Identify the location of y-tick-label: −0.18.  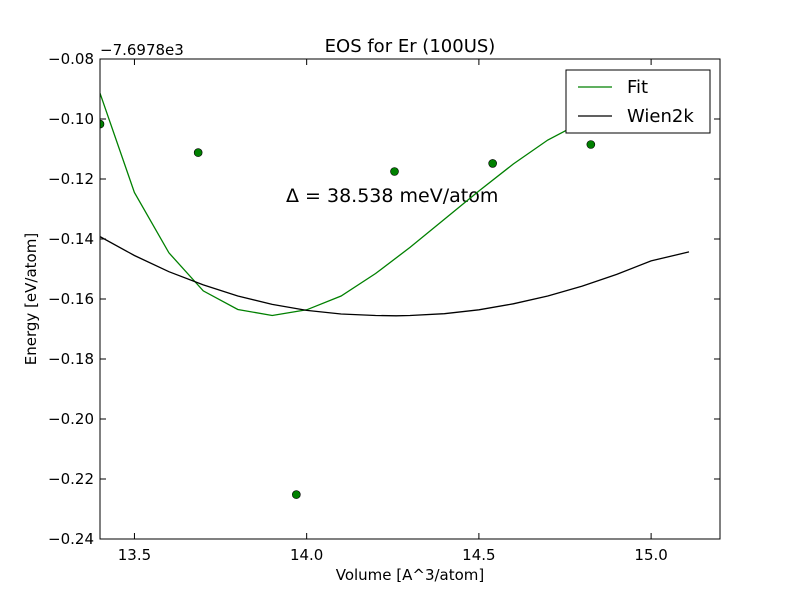
(71, 359).